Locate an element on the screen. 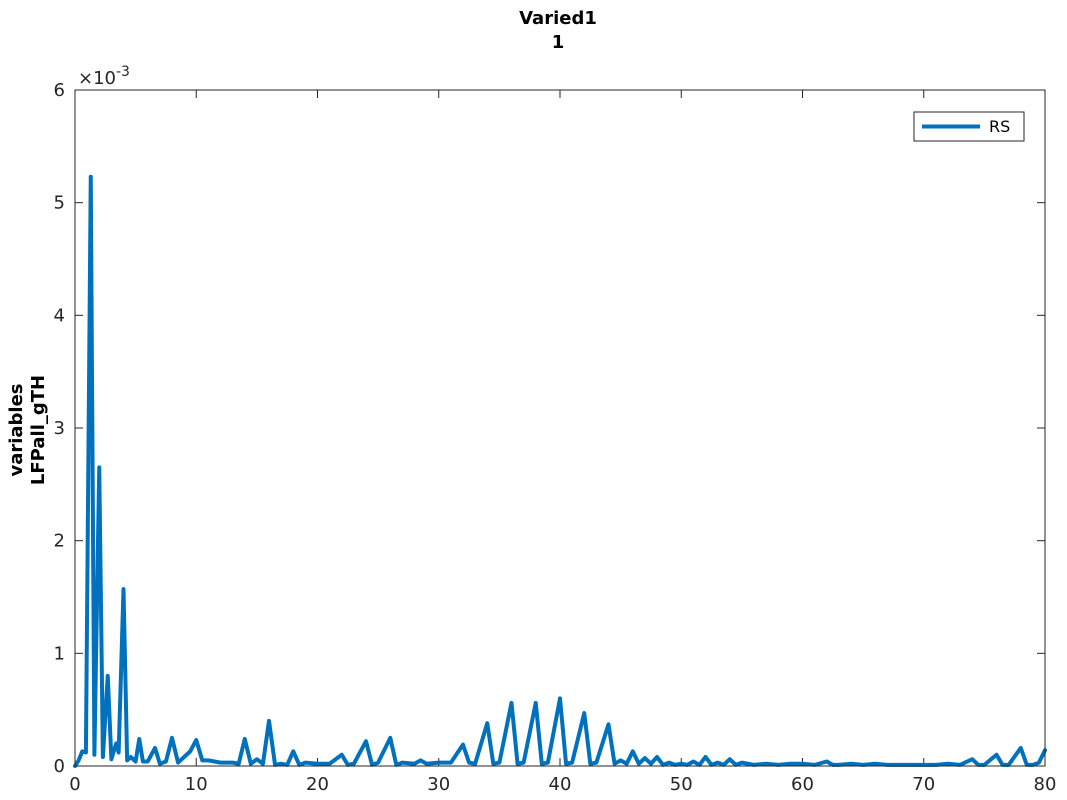 This screenshot has height=800, width=1067. y-axis-label-line-1: variables is located at coordinates (16, 429).